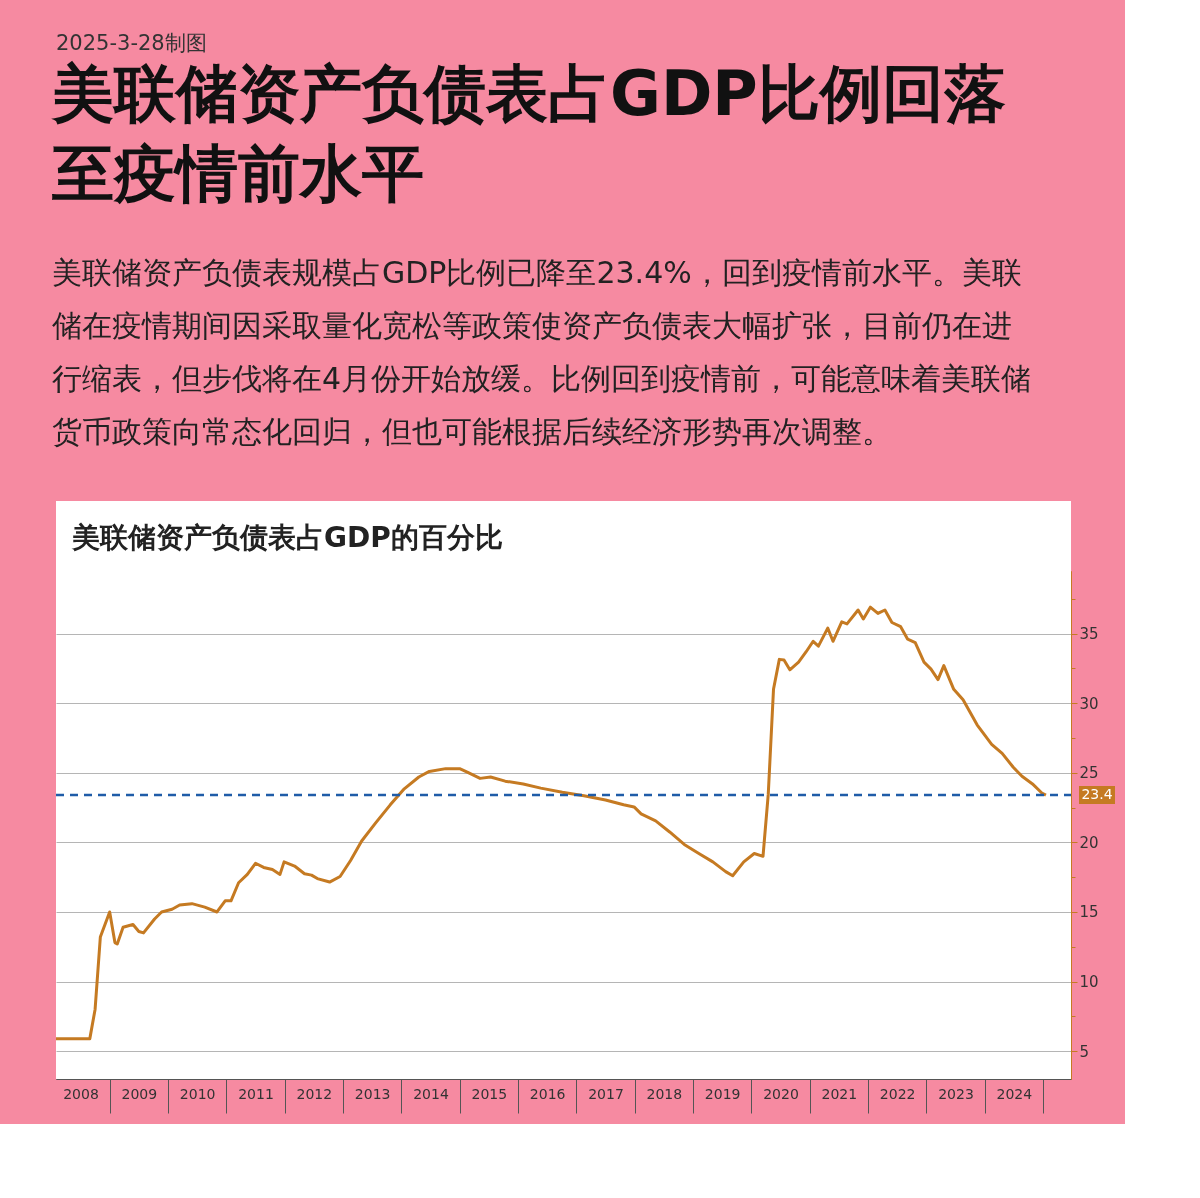  What do you see at coordinates (81, 1093) in the screenshot?
I see `x-tick-label: 2008` at bounding box center [81, 1093].